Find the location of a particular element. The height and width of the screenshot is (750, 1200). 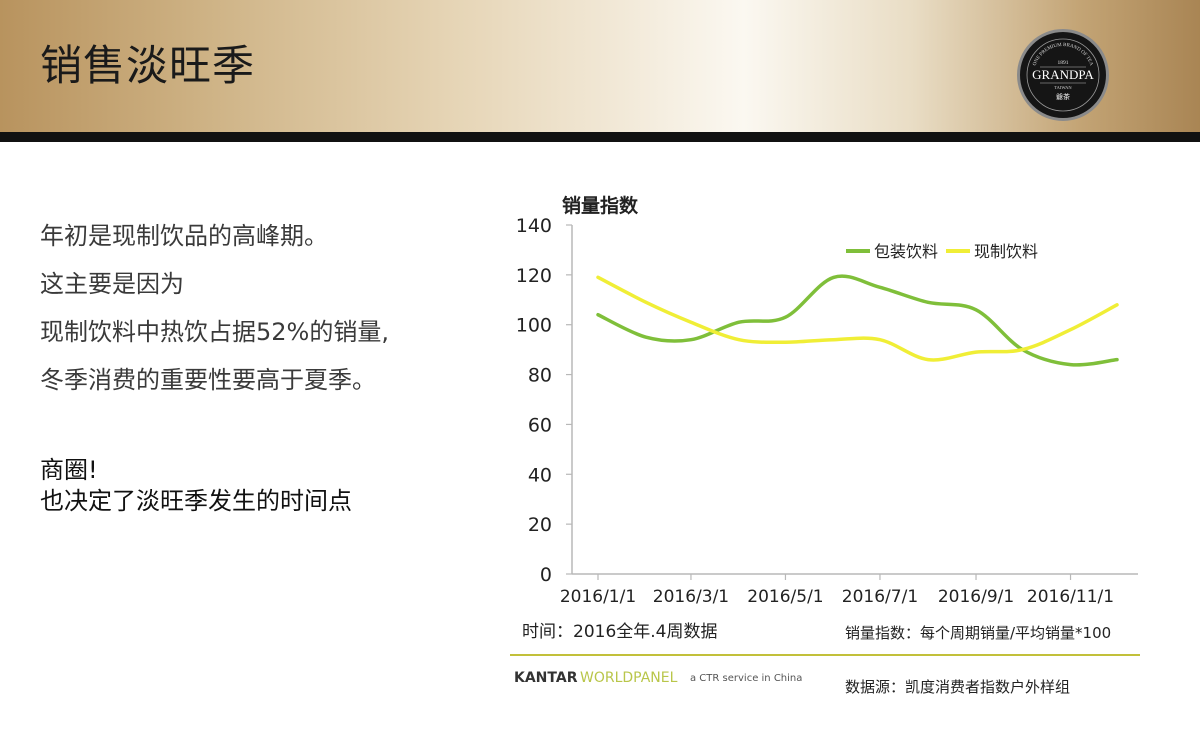

x-tick-label: 2016/3/1 is located at coordinates (691, 597).